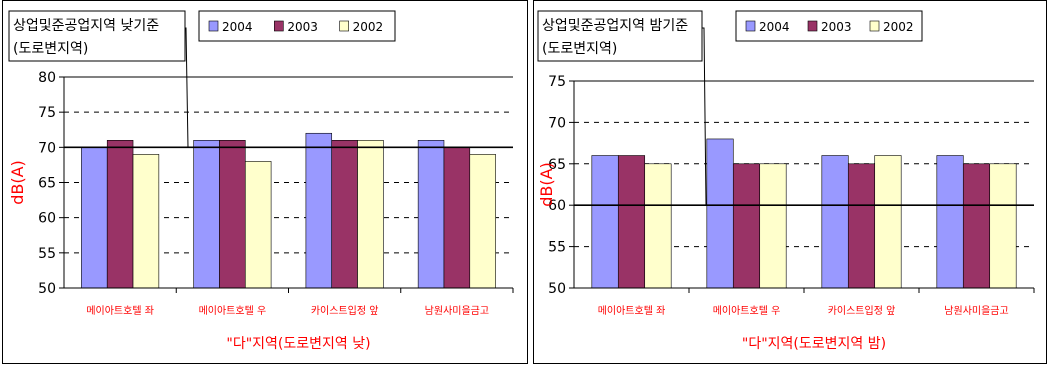  I want to click on x-axis-title: "다"지역(도로변지역 낮), so click(298, 344).